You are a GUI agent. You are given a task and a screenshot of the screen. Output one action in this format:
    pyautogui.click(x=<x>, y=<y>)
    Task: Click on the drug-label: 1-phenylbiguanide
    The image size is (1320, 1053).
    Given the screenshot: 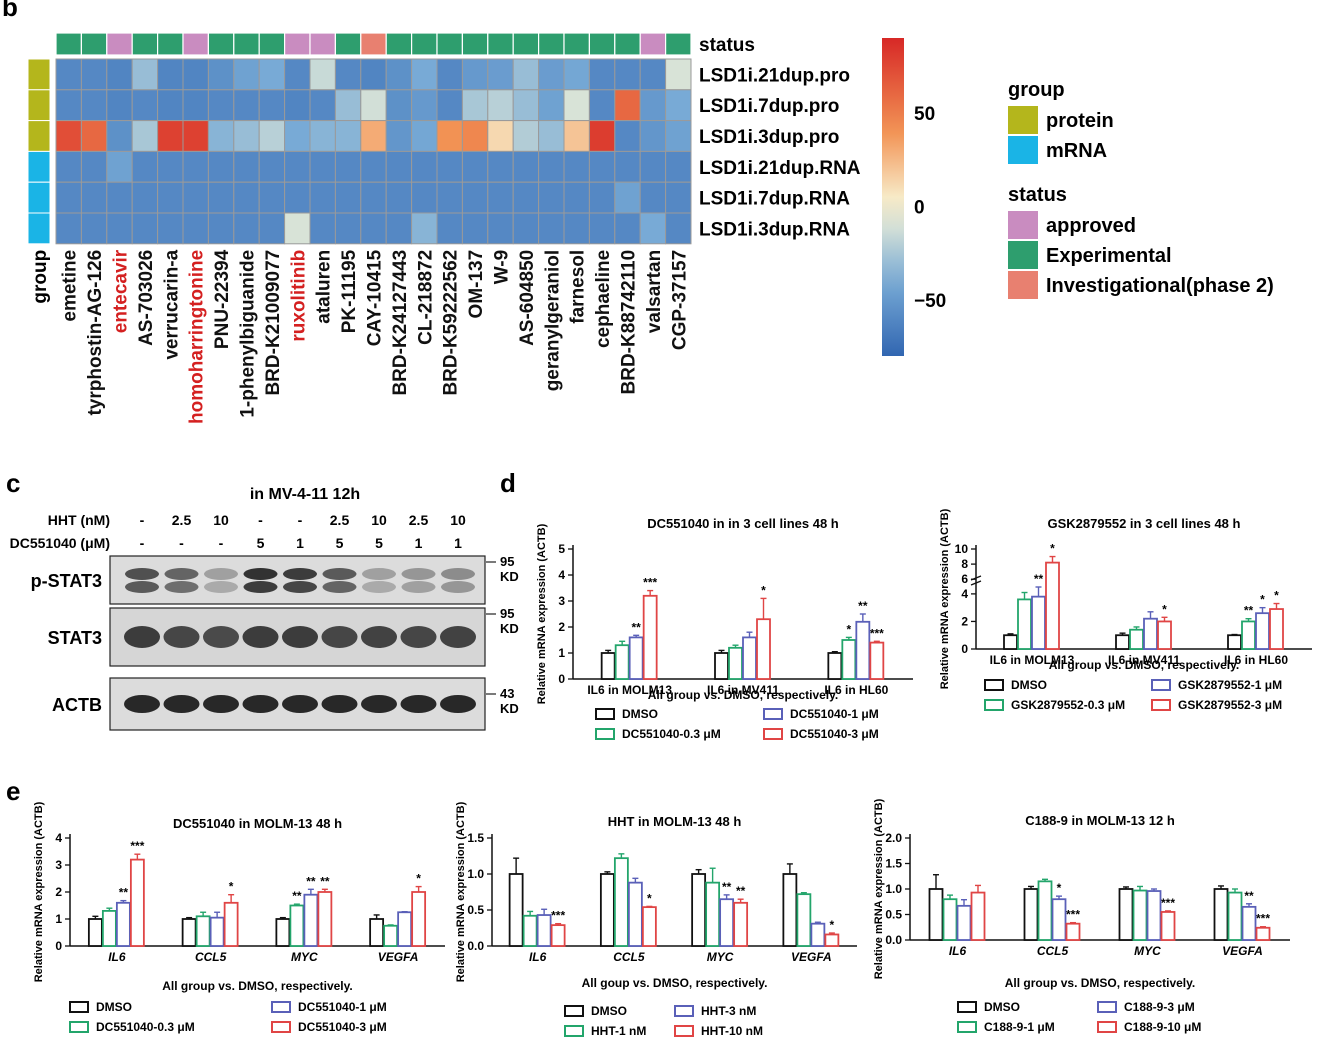 What is the action you would take?
    pyautogui.click(x=248, y=334)
    